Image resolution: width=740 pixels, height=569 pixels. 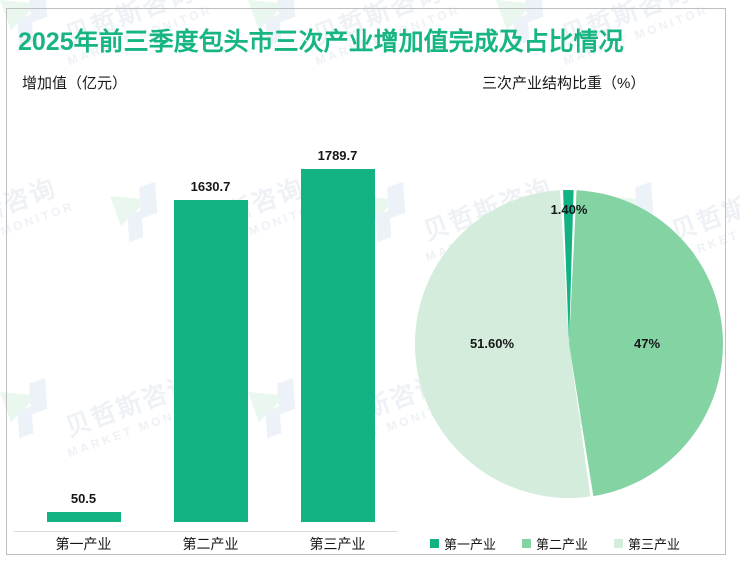 What do you see at coordinates (337, 155) in the screenshot?
I see `bar-value-label: 1789.7` at bounding box center [337, 155].